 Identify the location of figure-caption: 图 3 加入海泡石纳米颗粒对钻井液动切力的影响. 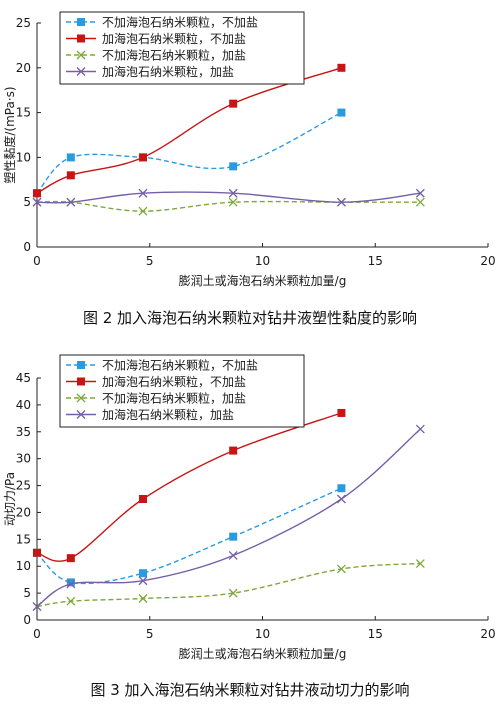
(249, 690).